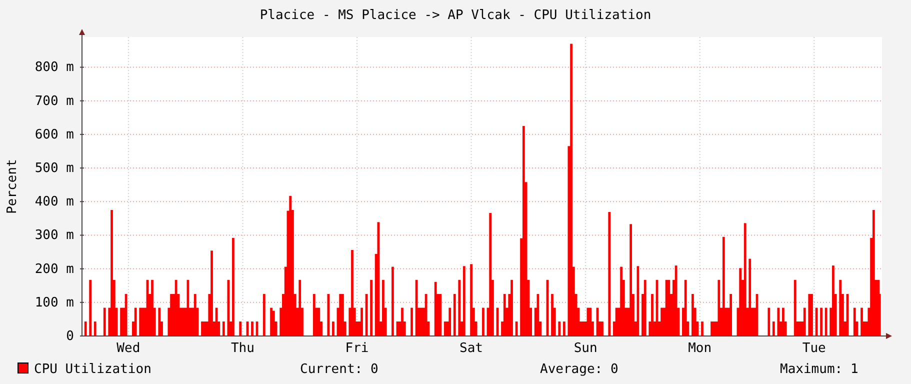  Describe the element at coordinates (12, 186) in the screenshot. I see `y-axis-title: Percent` at that location.